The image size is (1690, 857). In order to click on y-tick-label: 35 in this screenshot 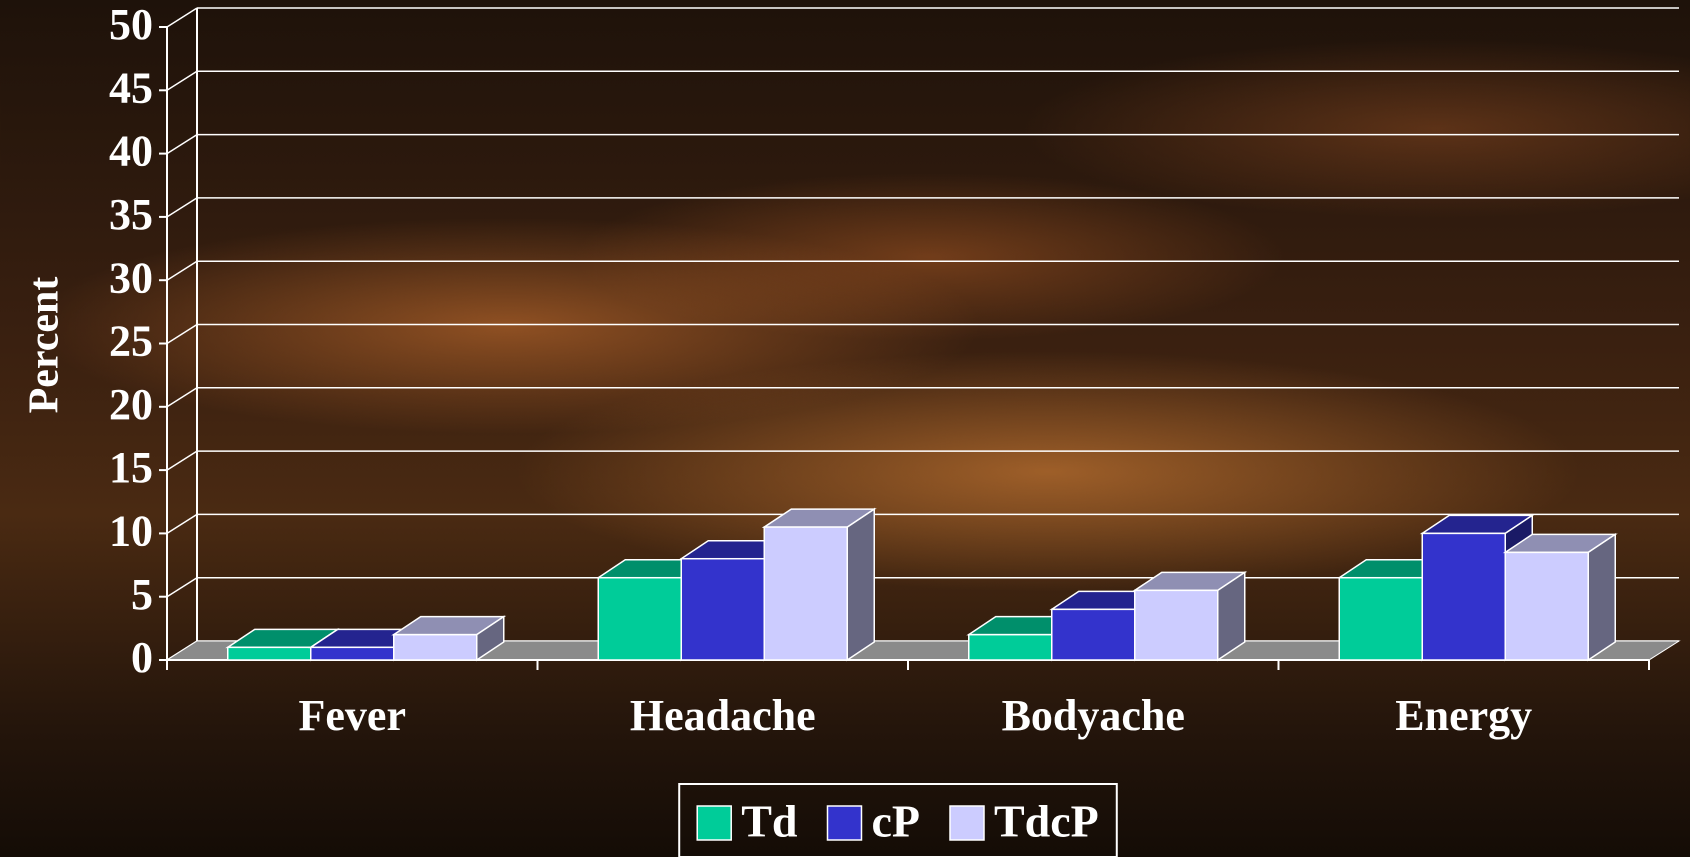, I will do `click(131, 214)`.